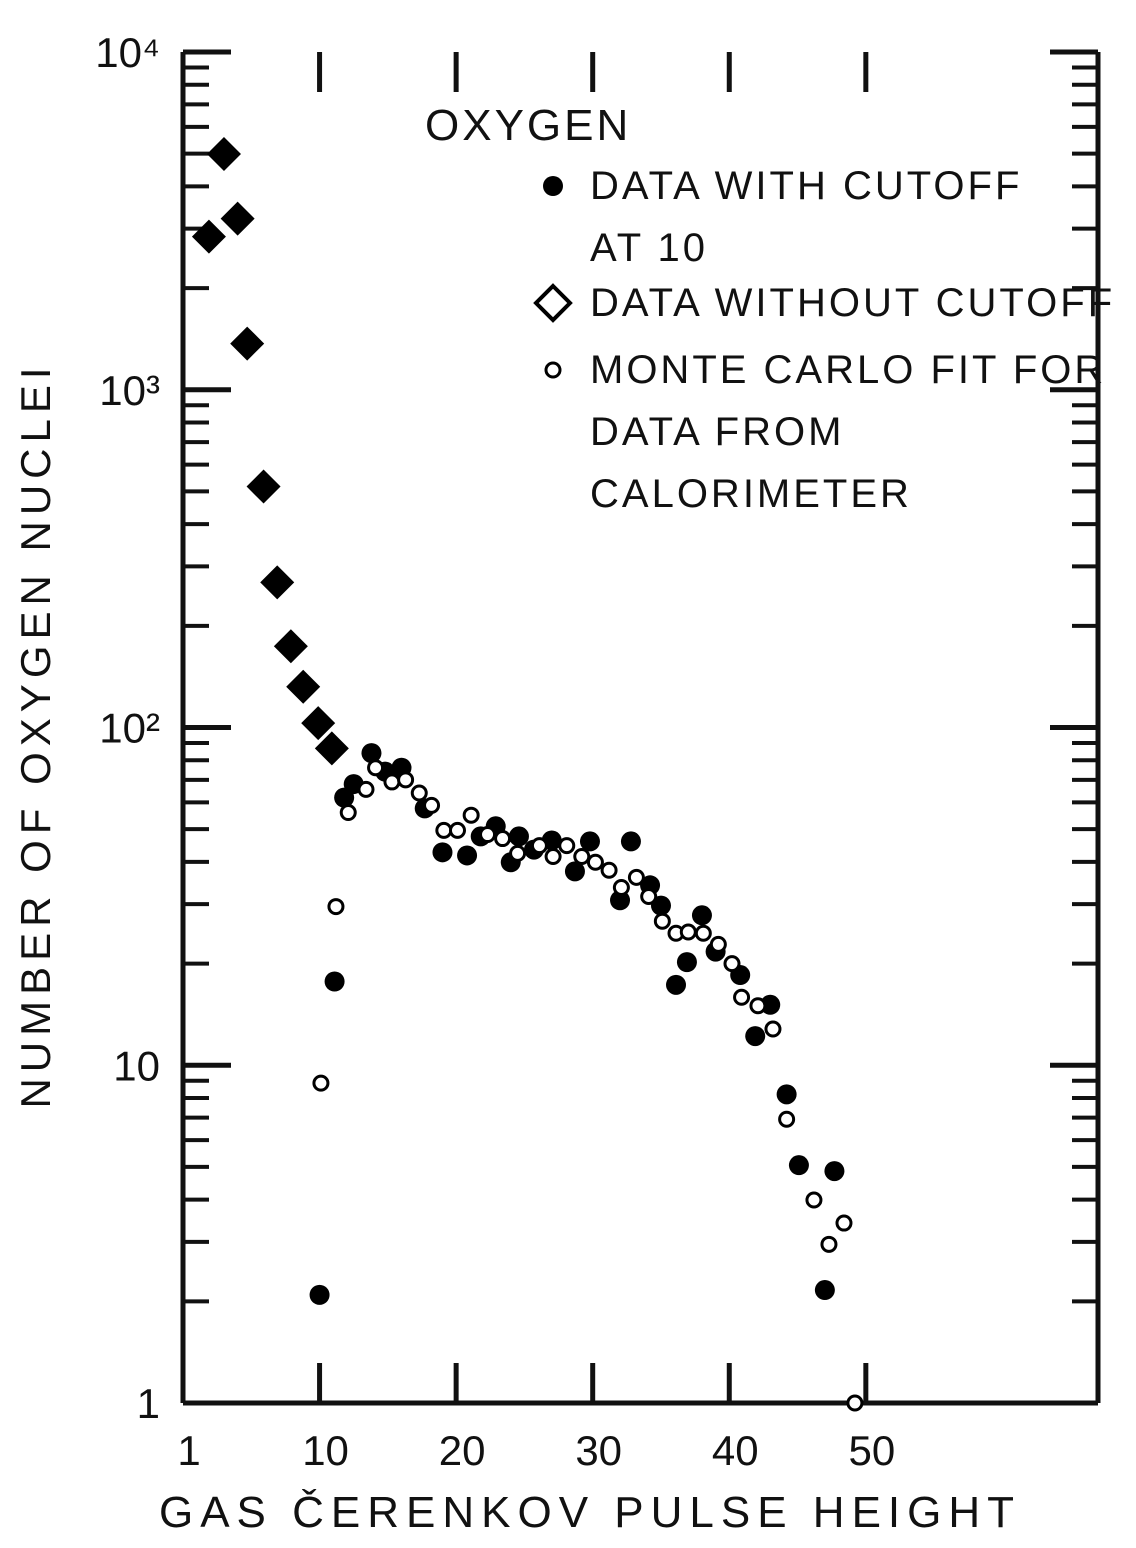  I want to click on legend-label: DATA WITHOUT CUTOFF, so click(853, 303).